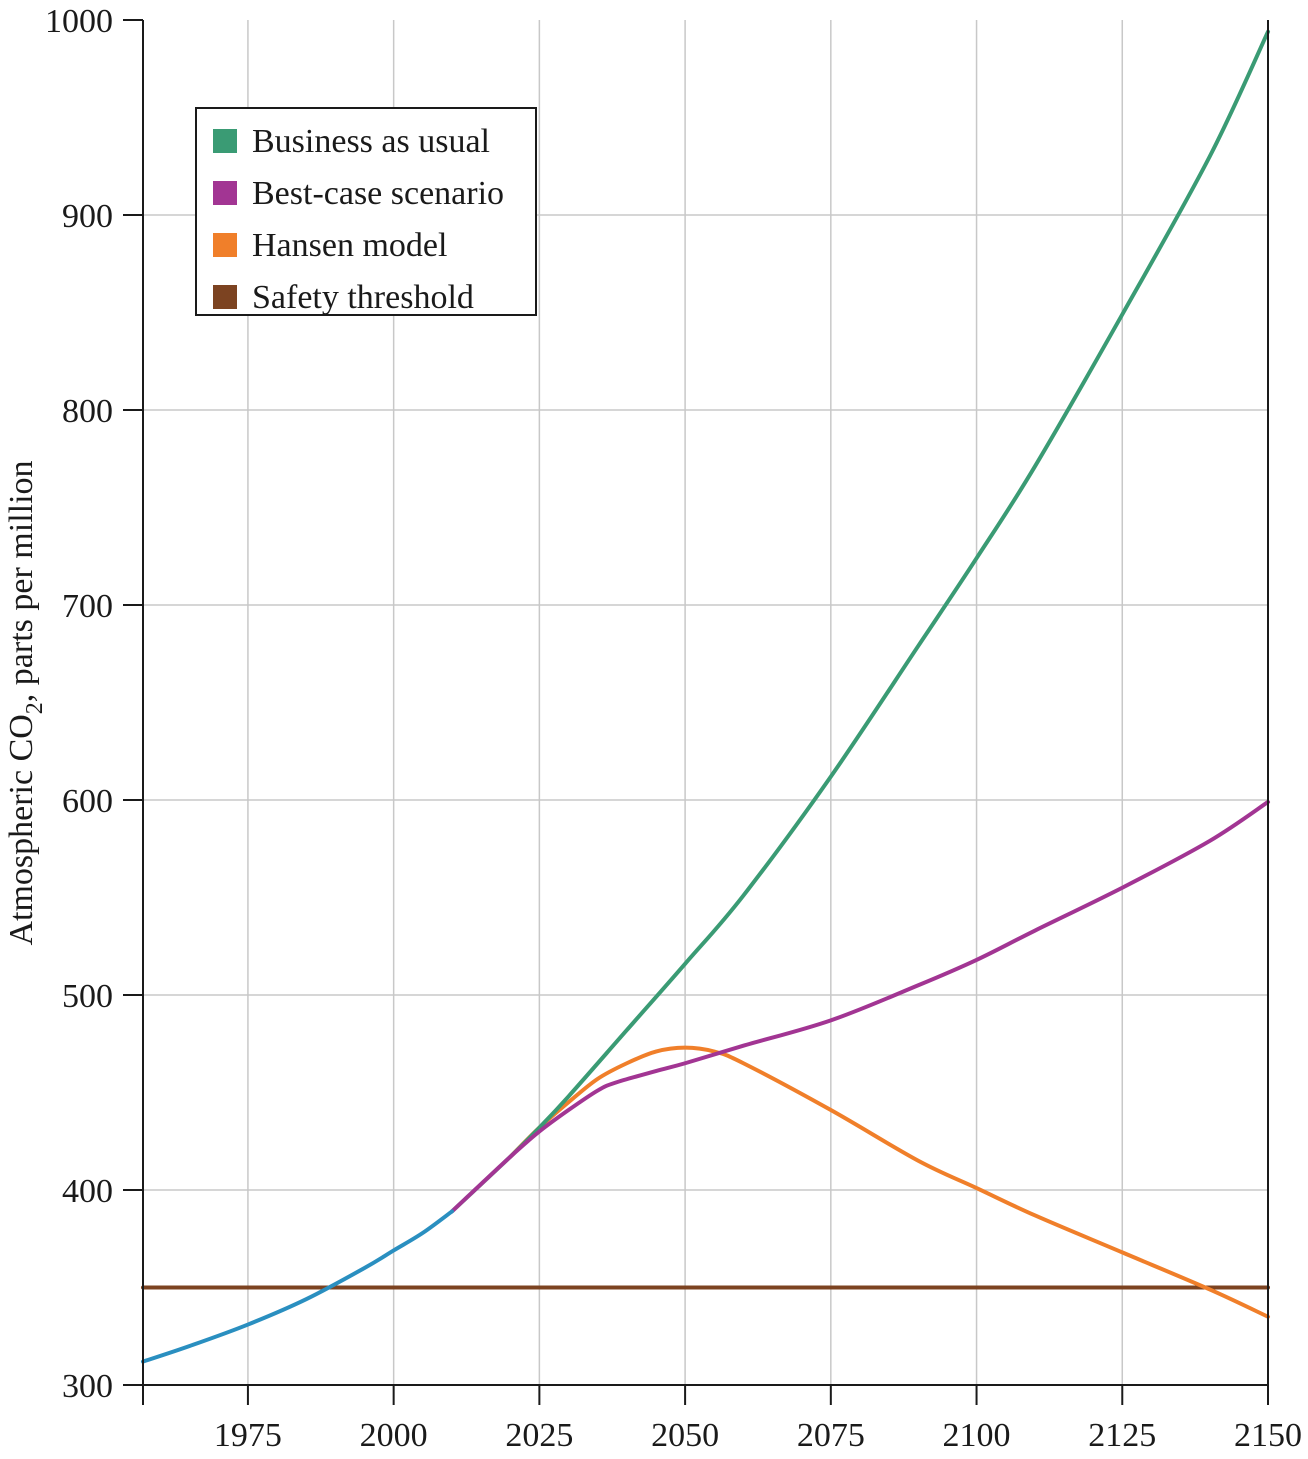  Describe the element at coordinates (378, 193) in the screenshot. I see `legend-label-best-case-scenario: Best-case scenario` at that location.